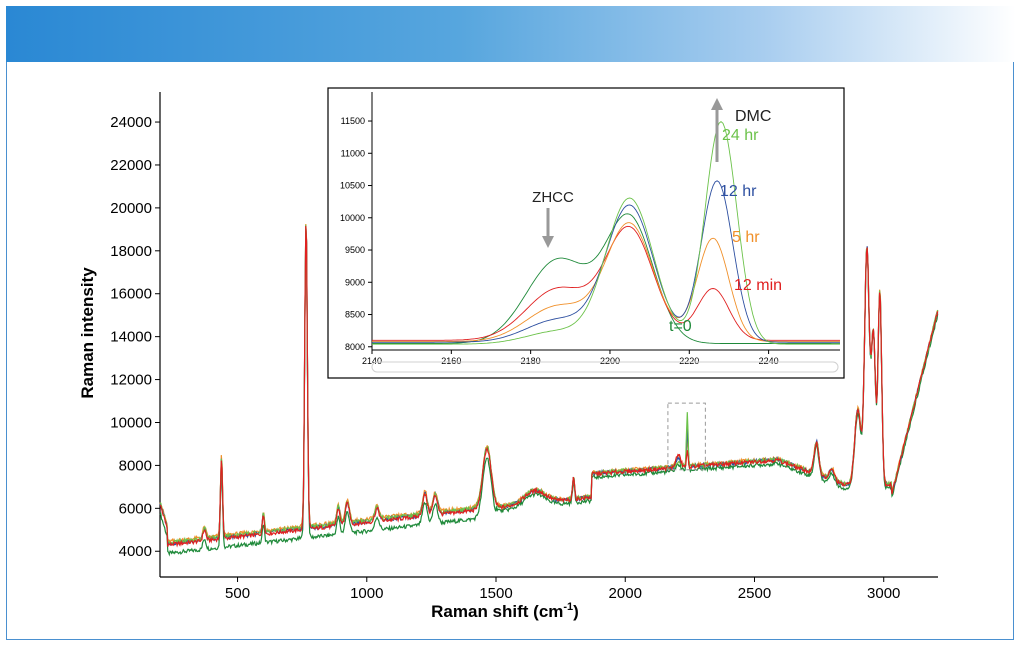 The image size is (1022, 648). What do you see at coordinates (740, 135) in the screenshot?
I see `legend-24hr: 24 hr` at bounding box center [740, 135].